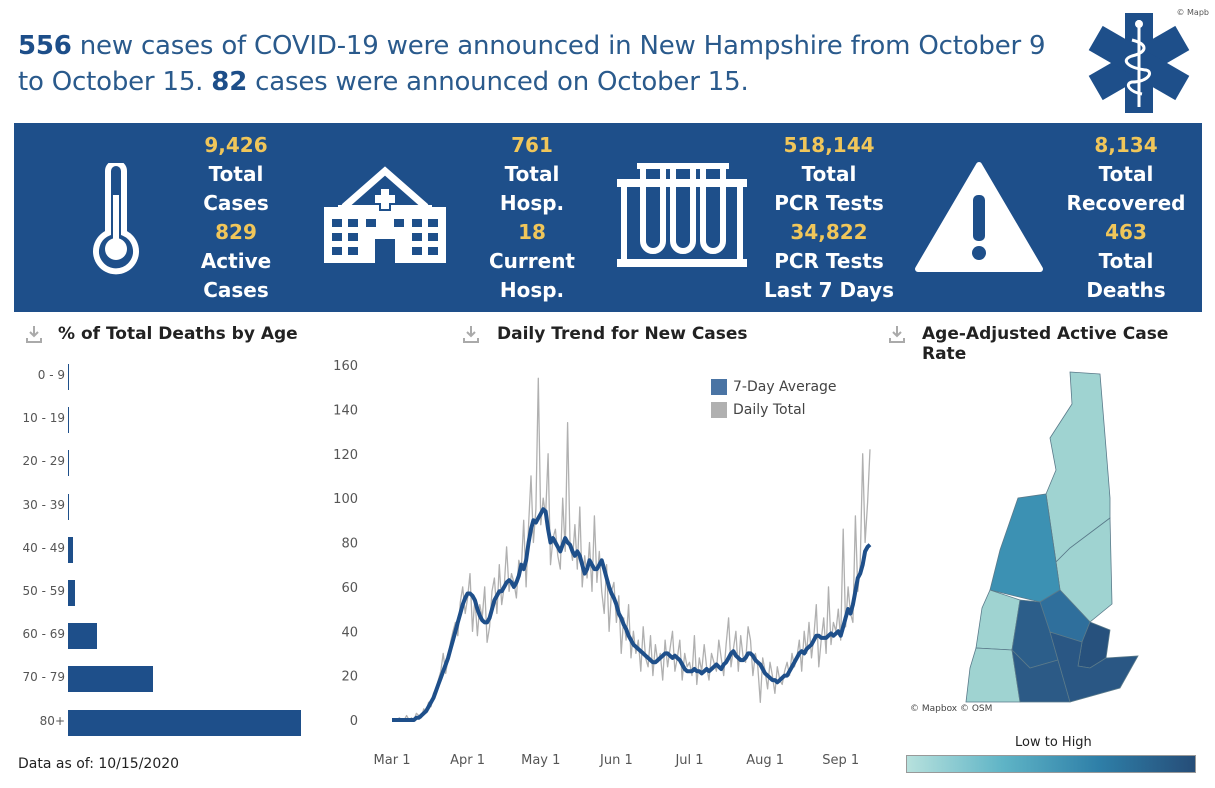  Describe the element at coordinates (1025, 548) in the screenshot. I see `map-county-grafton` at that location.